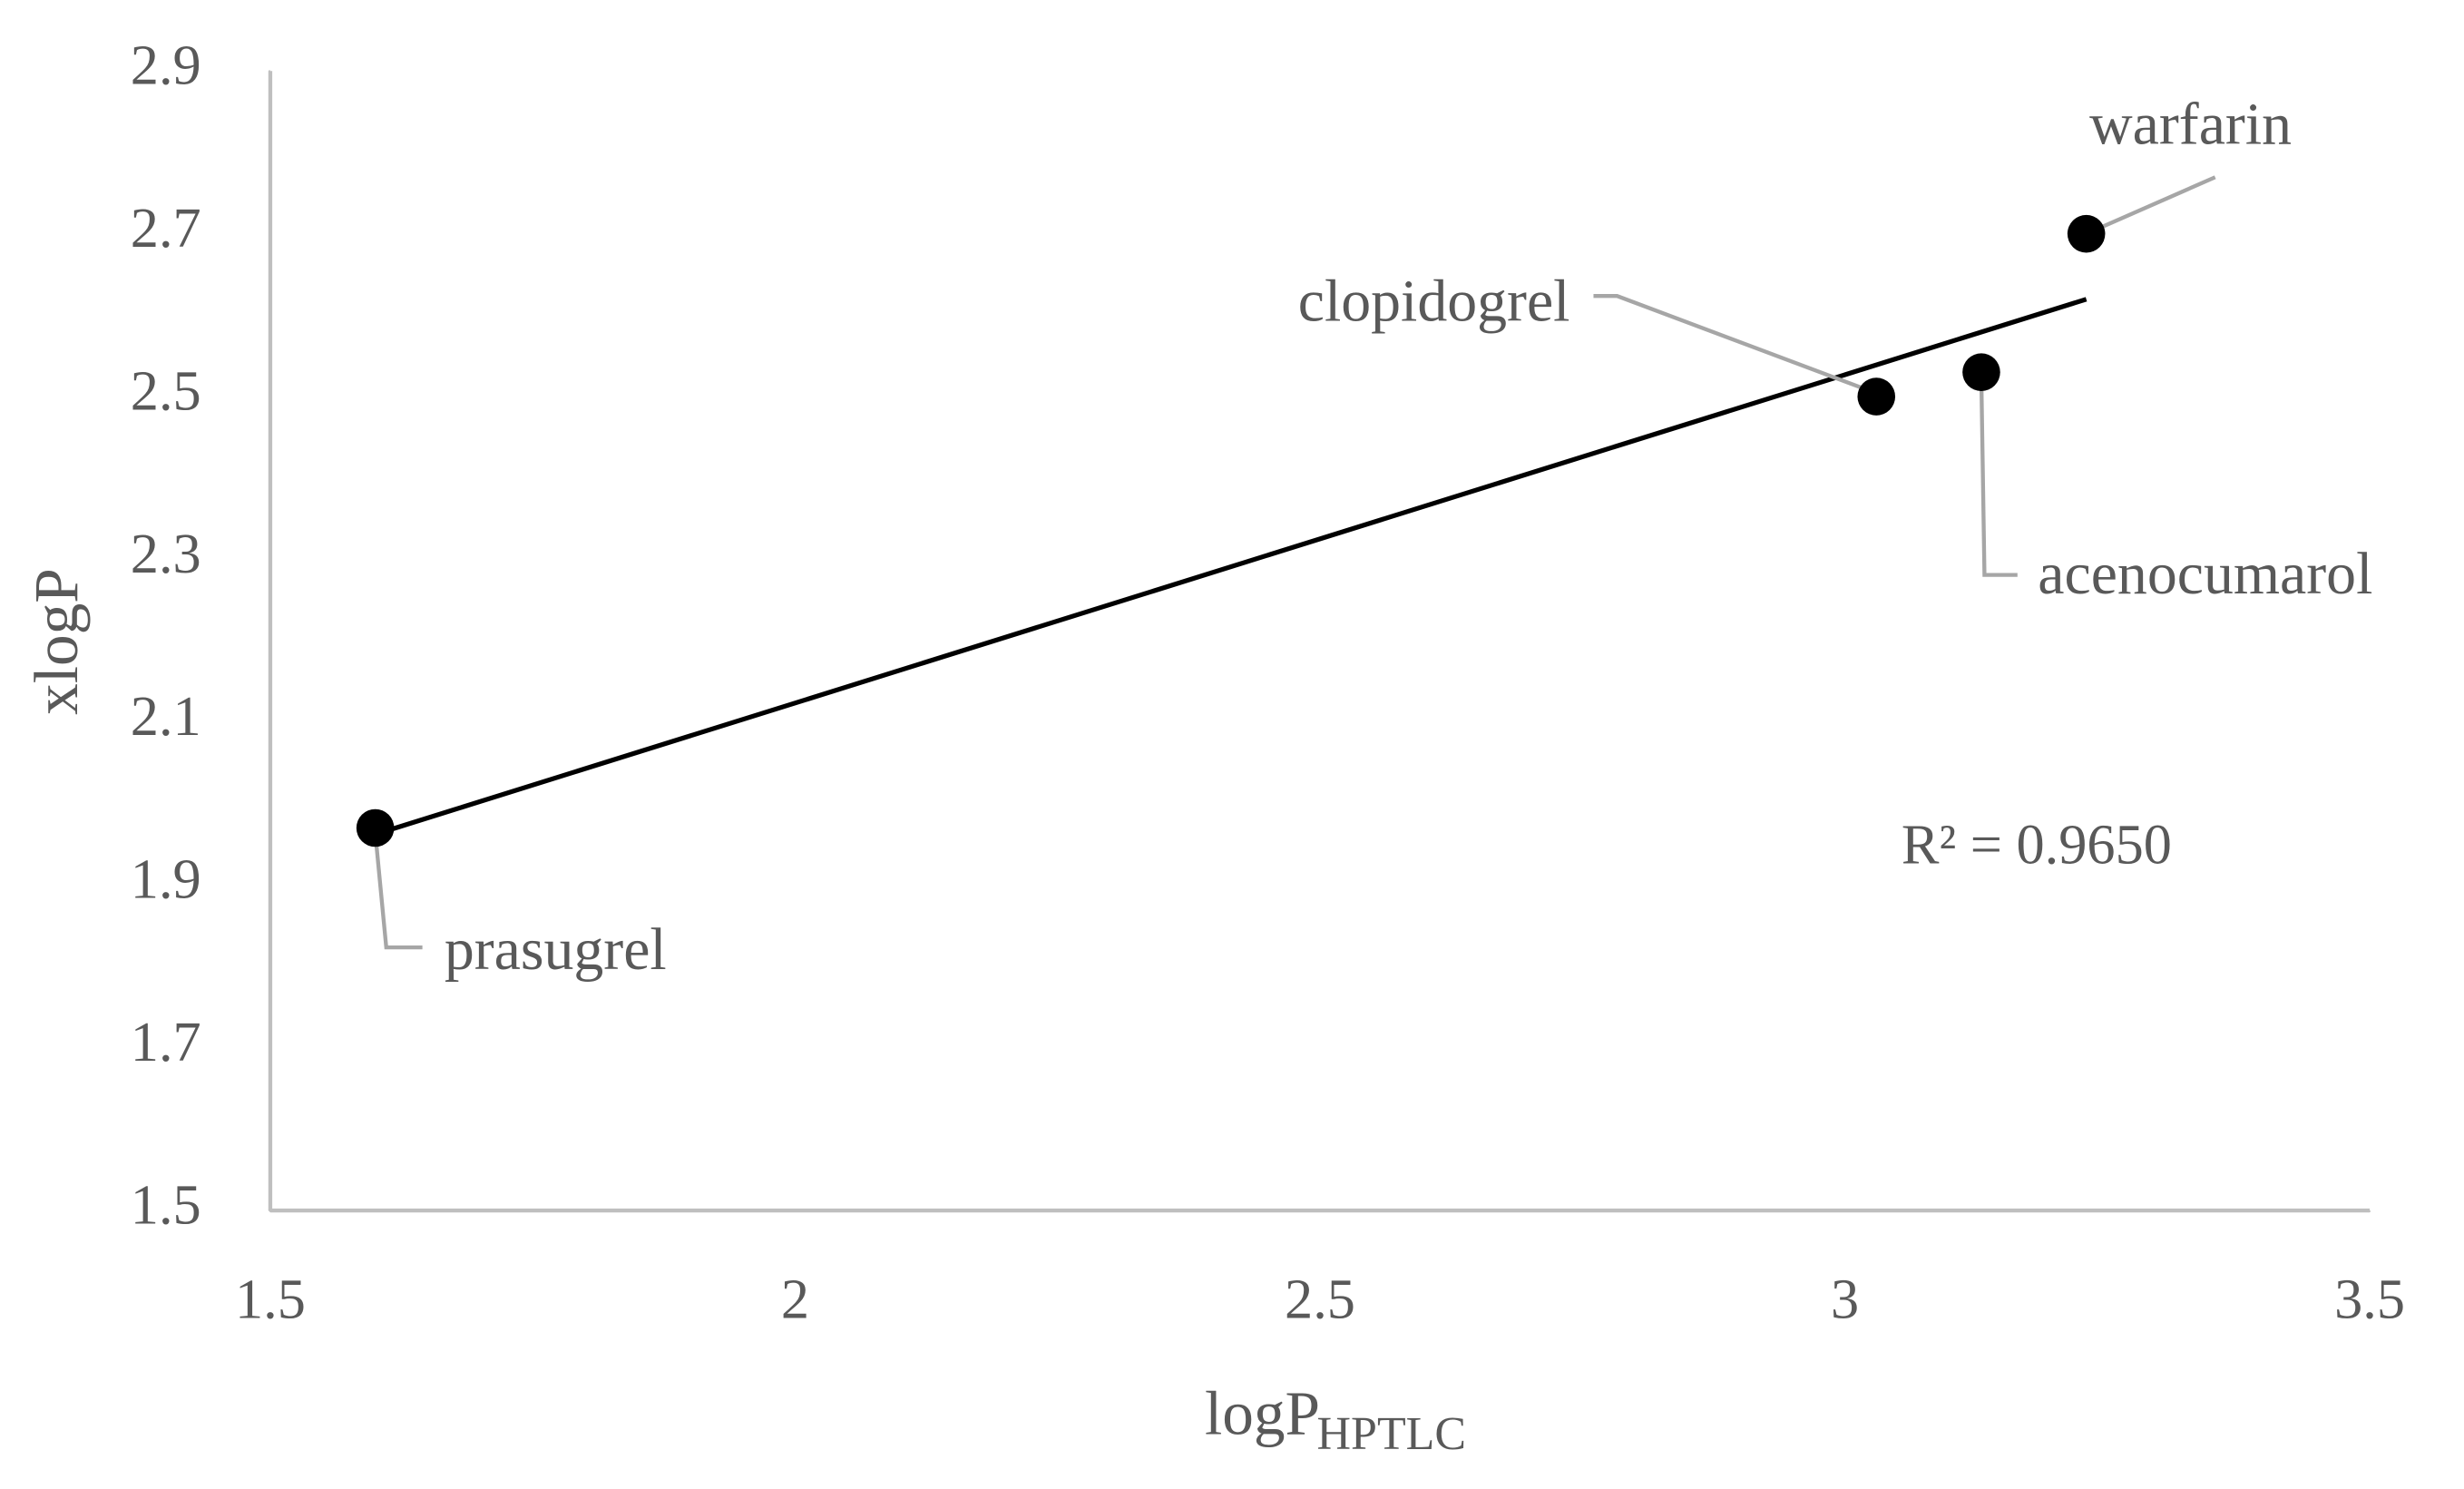 This screenshot has height=1489, width=2464. Describe the element at coordinates (1845, 1299) in the screenshot. I see `x-tick-label: 3` at that location.